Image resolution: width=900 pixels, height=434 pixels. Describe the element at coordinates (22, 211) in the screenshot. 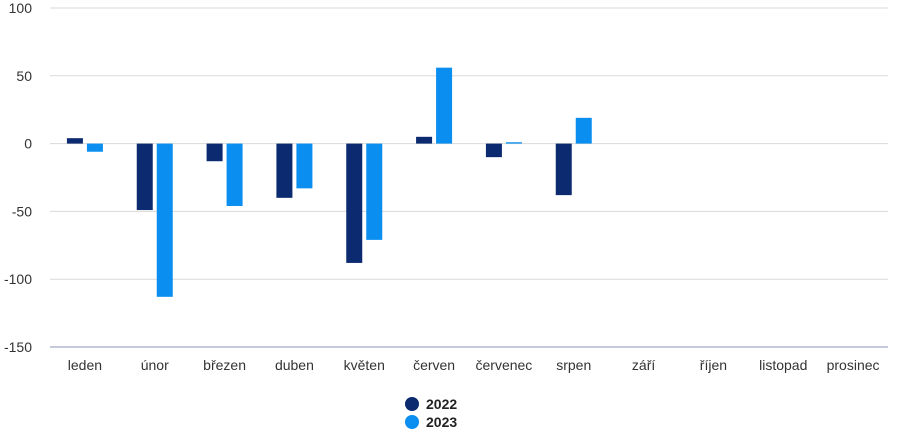

I see `y-tick-label: -50` at that location.